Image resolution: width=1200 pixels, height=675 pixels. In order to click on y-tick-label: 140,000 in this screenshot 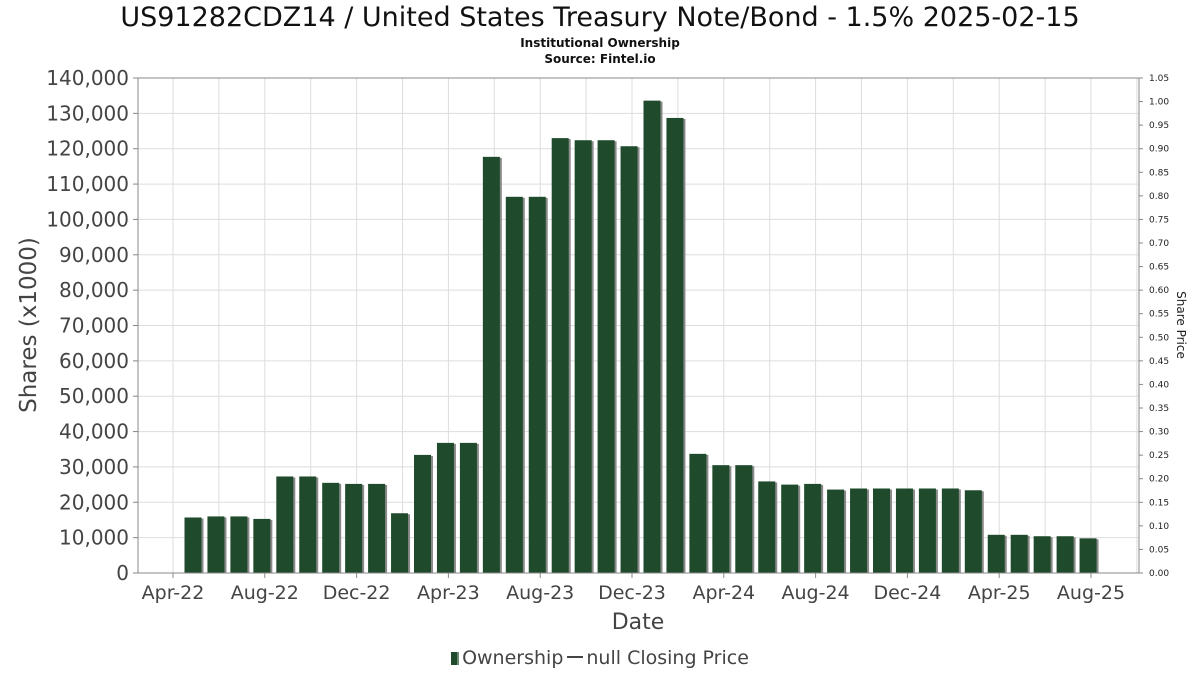, I will do `click(87, 78)`.